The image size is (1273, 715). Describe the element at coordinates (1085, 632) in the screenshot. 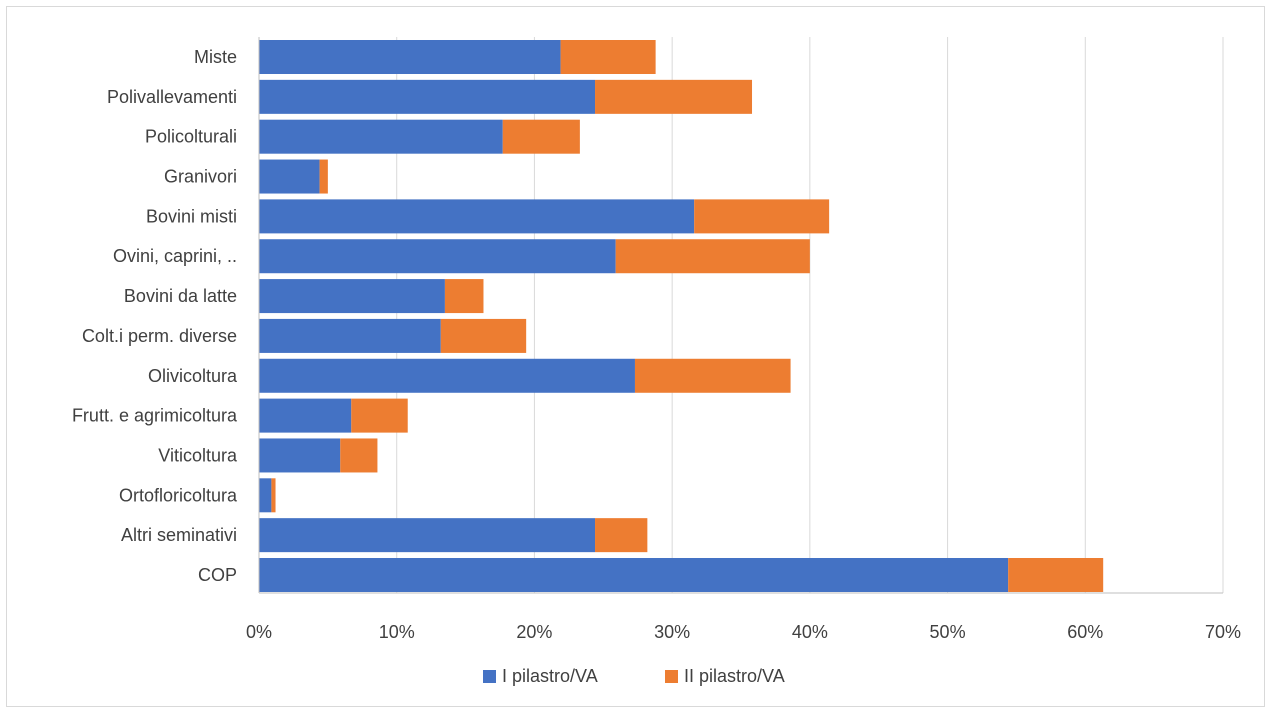

I see `x-tick-label: 60%` at that location.